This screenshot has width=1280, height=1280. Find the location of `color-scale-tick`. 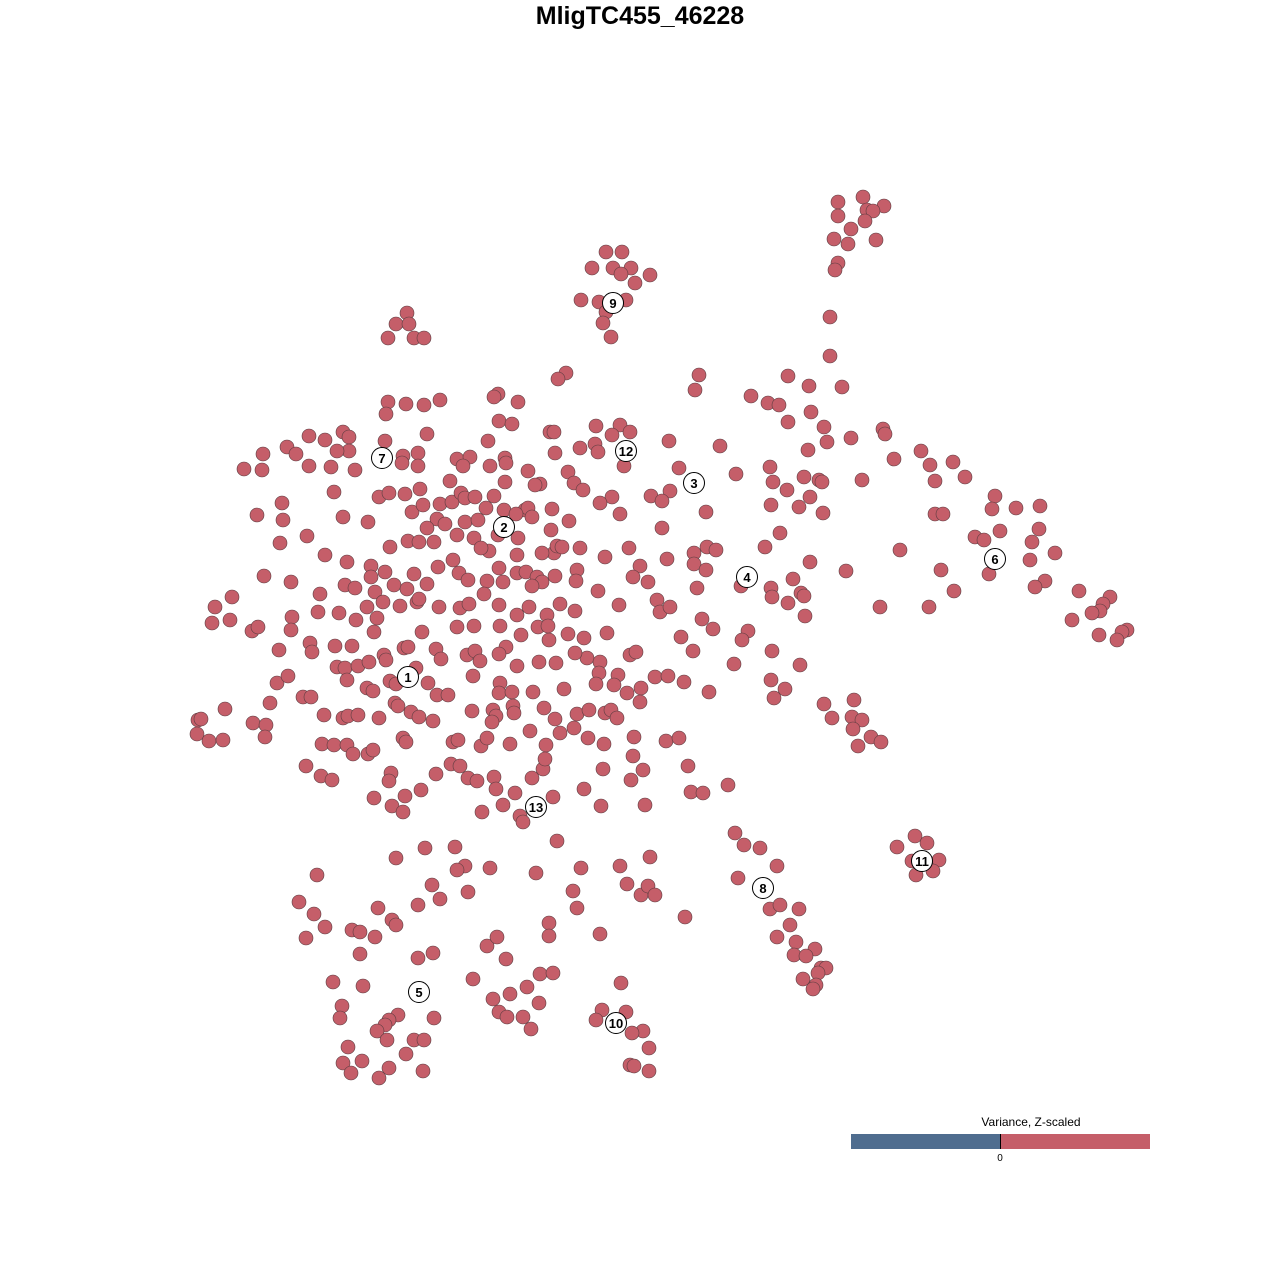

color-scale-tick is located at coordinates (1000, 1141).